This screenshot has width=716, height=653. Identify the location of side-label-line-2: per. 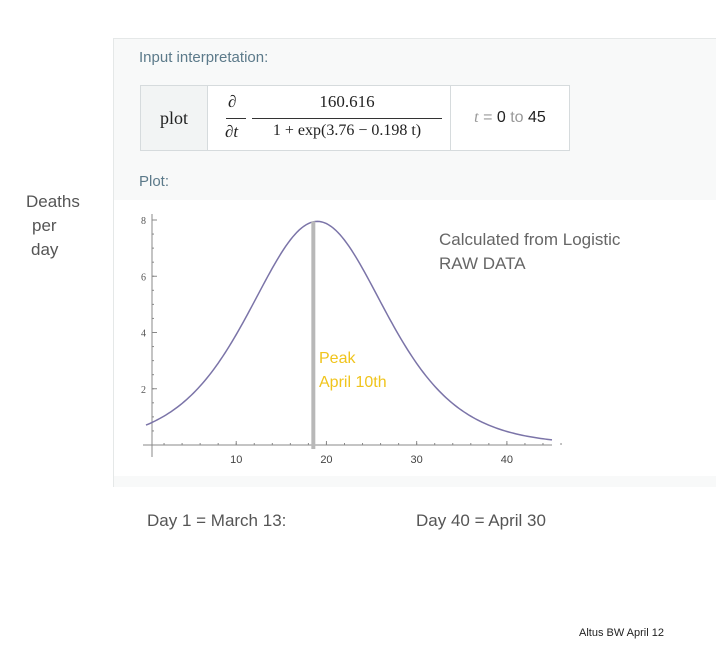
(44, 225).